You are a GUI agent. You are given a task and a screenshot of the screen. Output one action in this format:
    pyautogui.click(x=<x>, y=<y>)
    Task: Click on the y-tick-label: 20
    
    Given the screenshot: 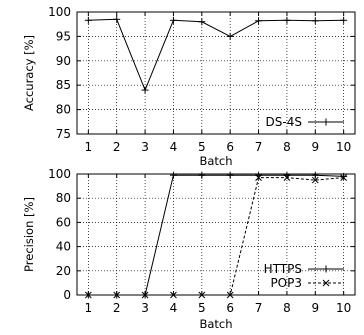 What is the action you would take?
    pyautogui.click(x=63, y=271)
    